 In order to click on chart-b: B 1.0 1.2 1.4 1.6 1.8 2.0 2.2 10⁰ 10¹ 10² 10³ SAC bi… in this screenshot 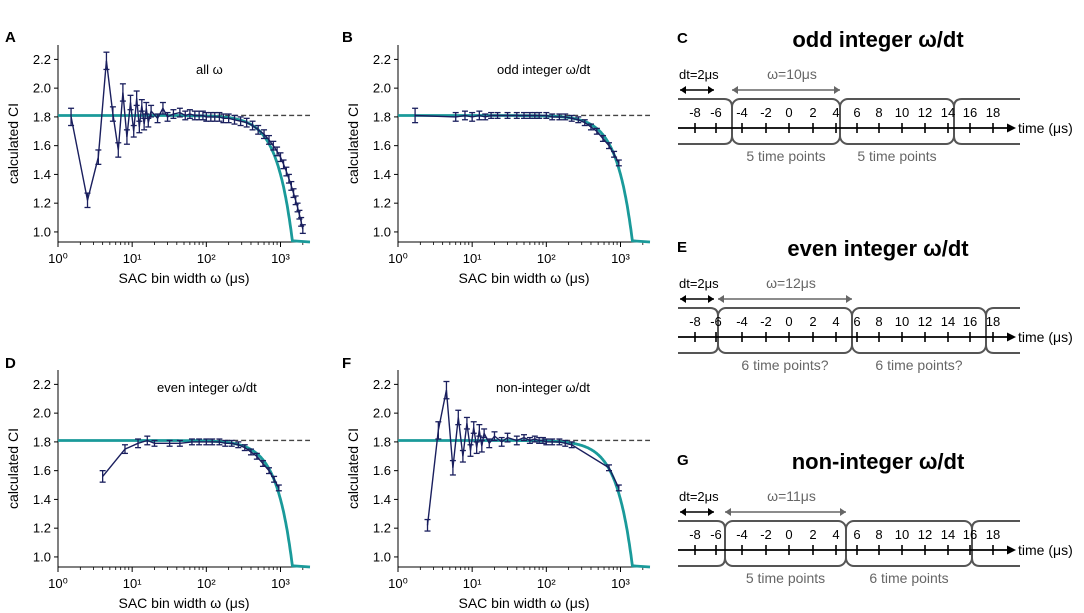, I will do `click(496, 157)`.